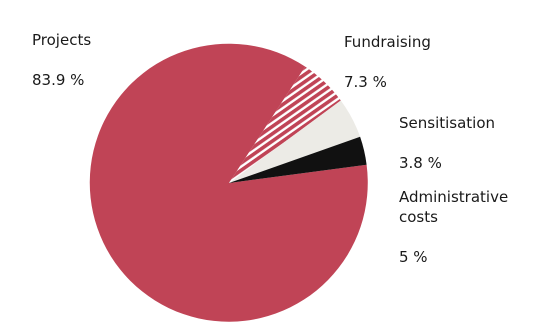 The width and height of the screenshot is (545, 322). I want to click on legend-administrative-costs: Administrative costs 5 %, so click(453, 227).